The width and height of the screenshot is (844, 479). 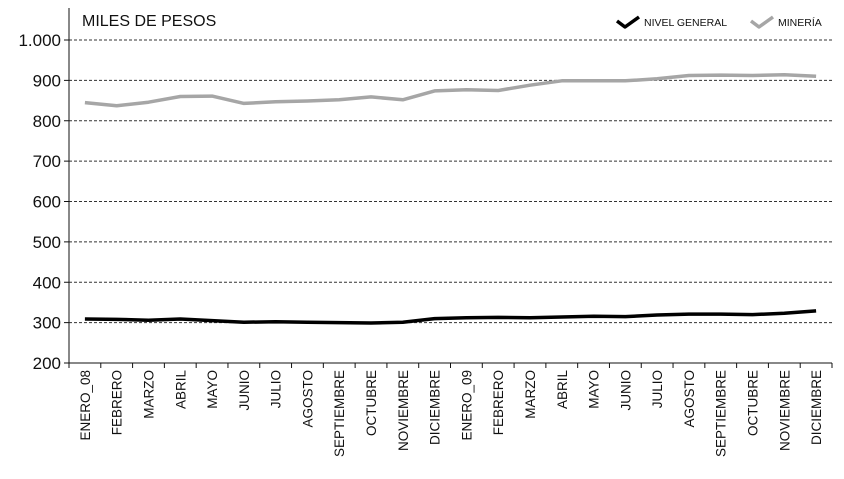 I want to click on x-tick-label: ENERO_08, so click(x=85, y=405).